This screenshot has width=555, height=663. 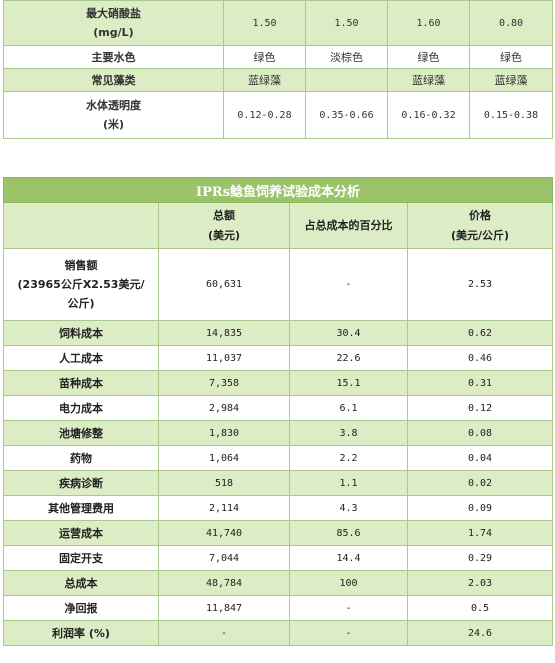 I want to click on cell-price: 0.46, so click(x=480, y=358).